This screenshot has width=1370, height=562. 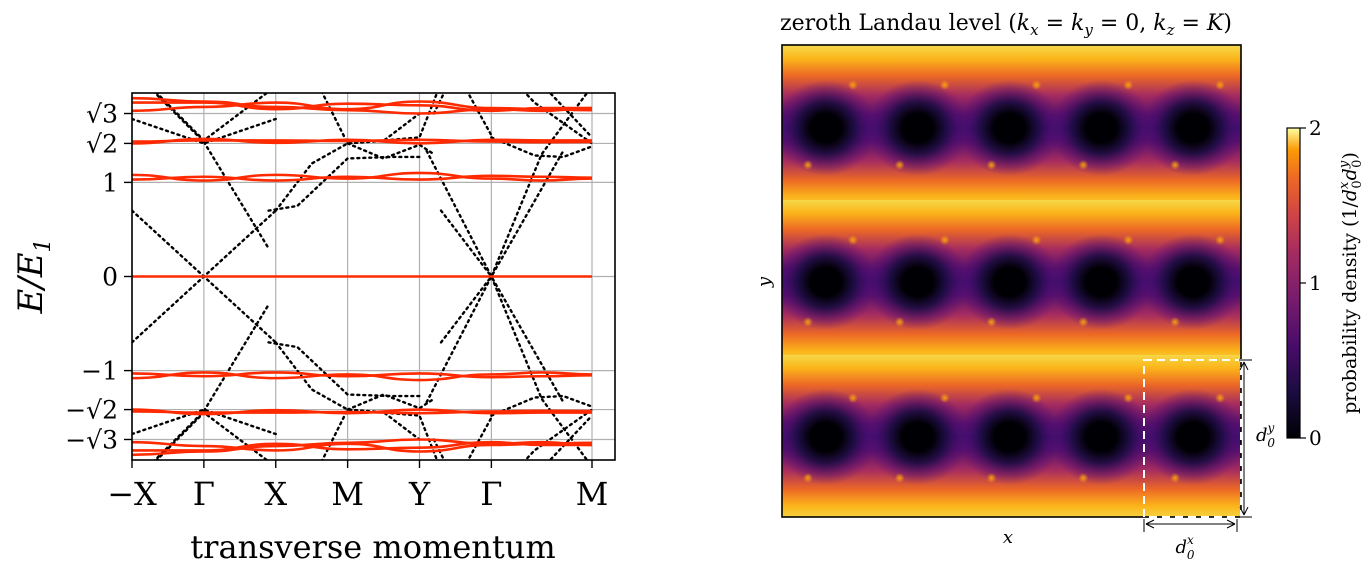 What do you see at coordinates (91, 439) in the screenshot?
I see `y-tick-label: −√3` at bounding box center [91, 439].